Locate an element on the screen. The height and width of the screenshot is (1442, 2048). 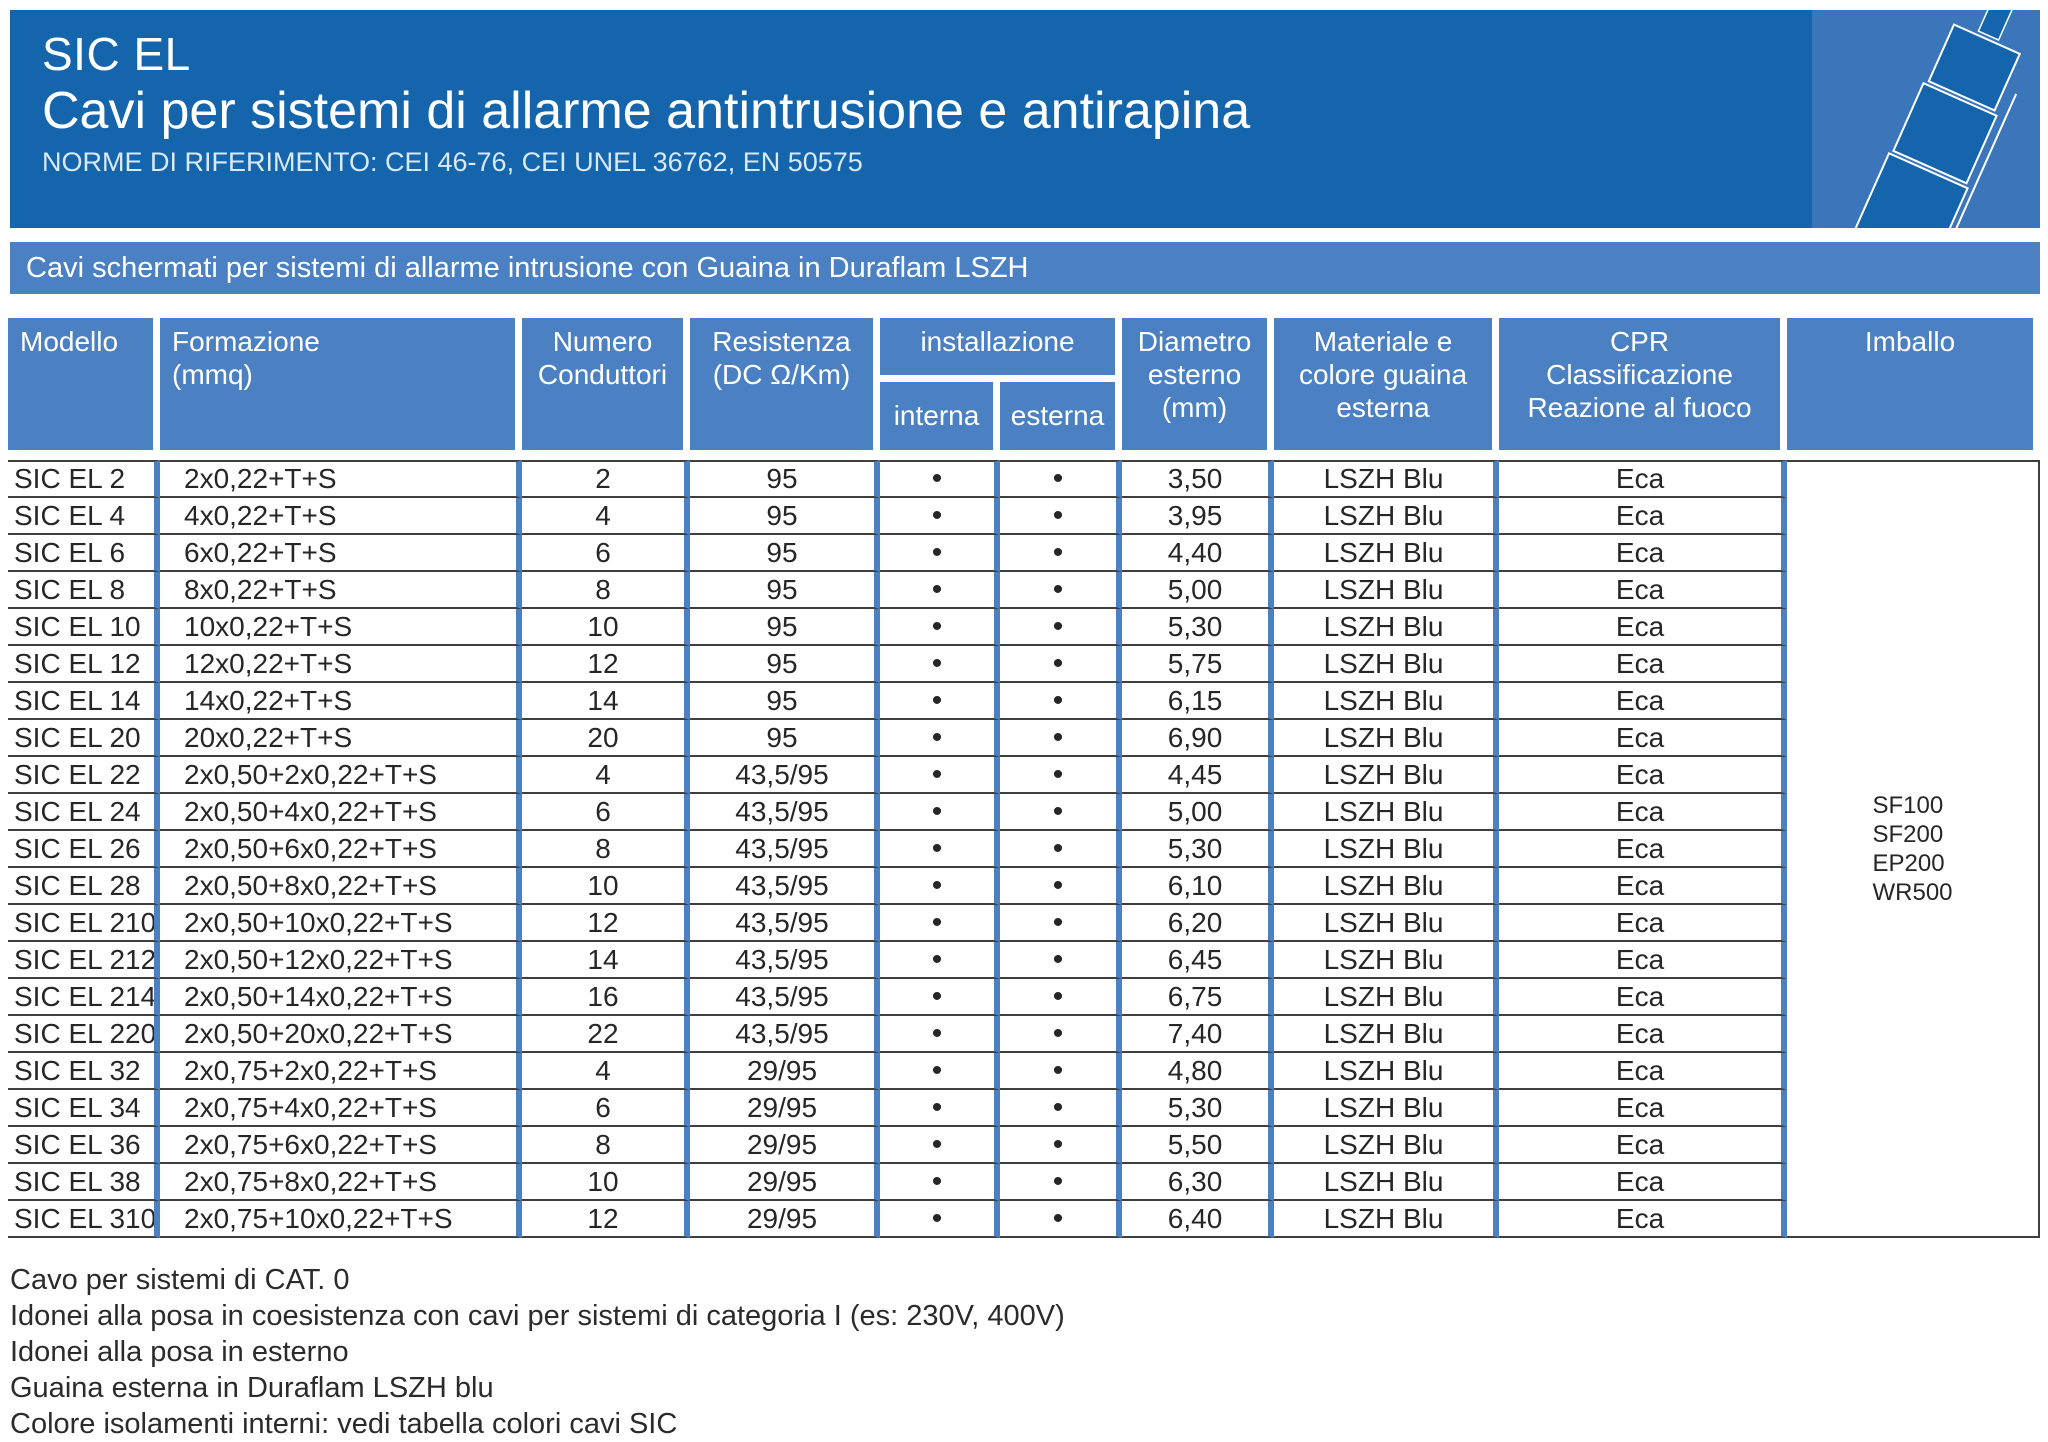
cell-diametro-esterno: 6,40 is located at coordinates (1198, 1219).